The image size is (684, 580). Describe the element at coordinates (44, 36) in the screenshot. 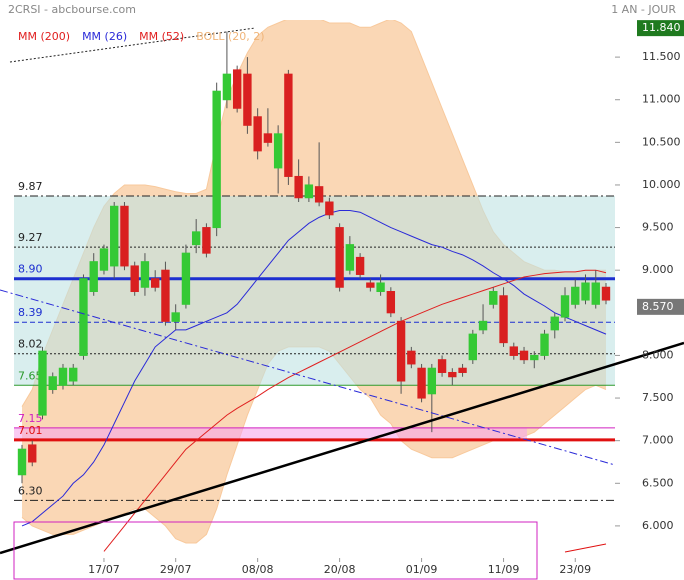

I see `legend-entry: MM (200)` at that location.